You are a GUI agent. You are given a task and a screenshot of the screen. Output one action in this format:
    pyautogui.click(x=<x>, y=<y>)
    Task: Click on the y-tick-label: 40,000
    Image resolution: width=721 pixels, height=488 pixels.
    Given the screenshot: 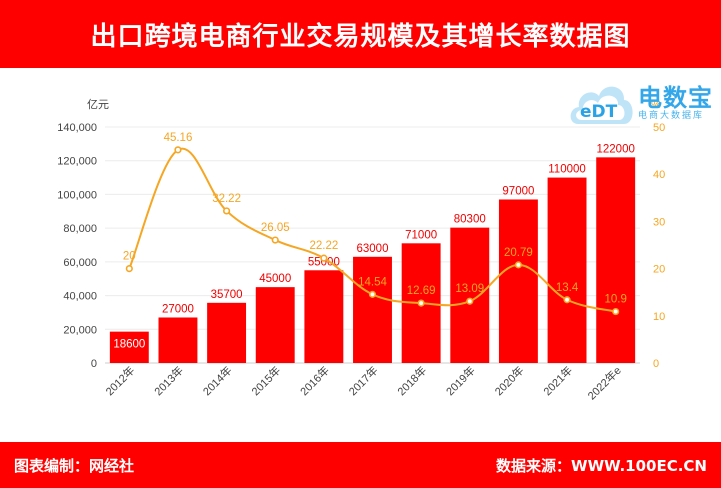 What is the action you would take?
    pyautogui.click(x=80, y=297)
    